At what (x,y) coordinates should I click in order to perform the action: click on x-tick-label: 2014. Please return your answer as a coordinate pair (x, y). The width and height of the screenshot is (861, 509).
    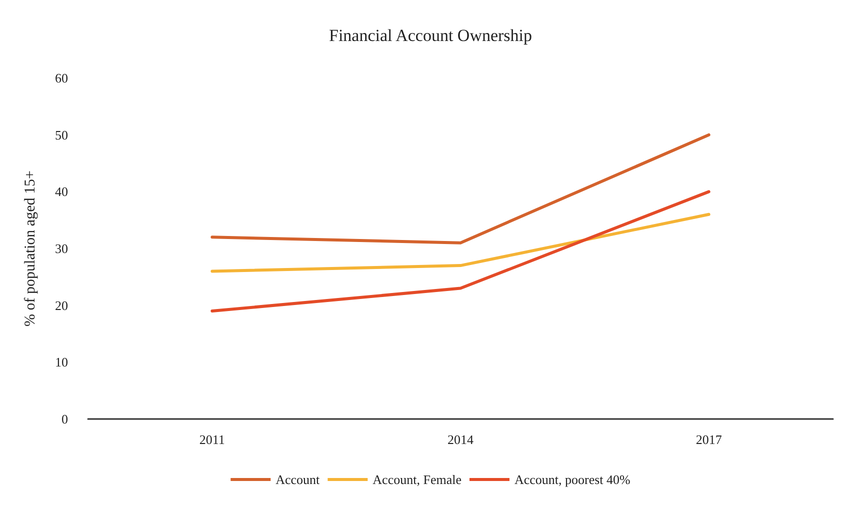
    Looking at the image, I should click on (461, 439).